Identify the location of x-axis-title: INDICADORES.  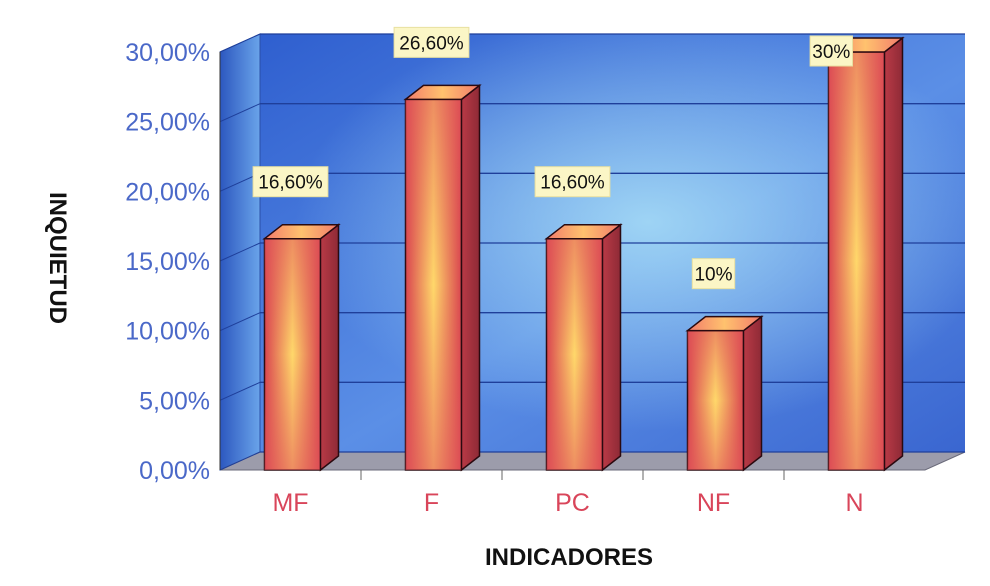
(569, 557).